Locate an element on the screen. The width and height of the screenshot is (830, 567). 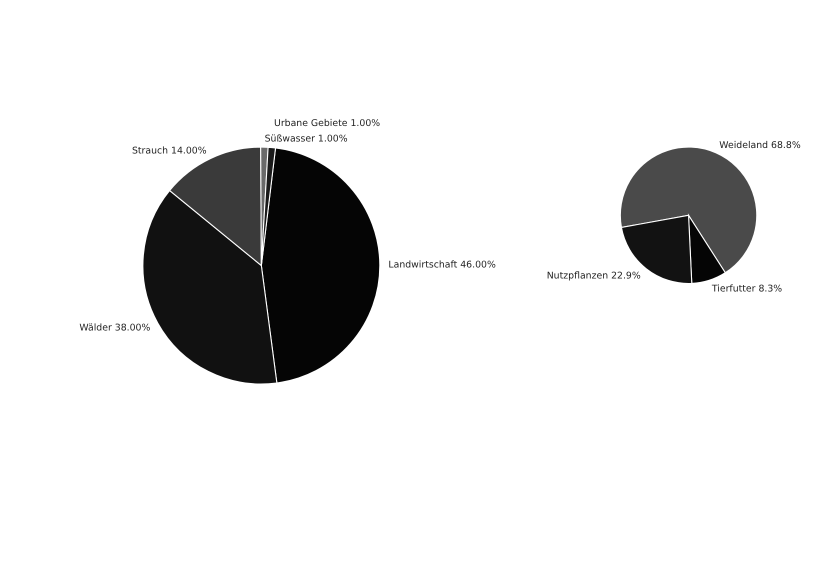
slice-label: Süßwasser 1.00% is located at coordinates (306, 138).